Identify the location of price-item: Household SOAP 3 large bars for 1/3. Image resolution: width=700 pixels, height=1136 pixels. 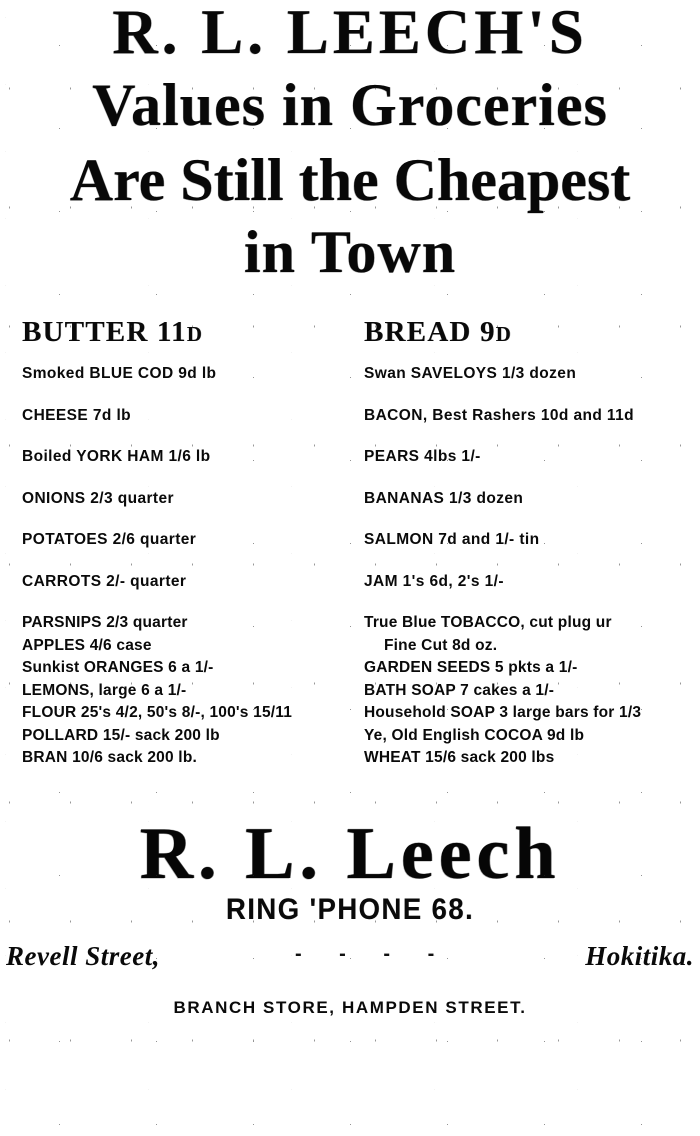
(503, 713).